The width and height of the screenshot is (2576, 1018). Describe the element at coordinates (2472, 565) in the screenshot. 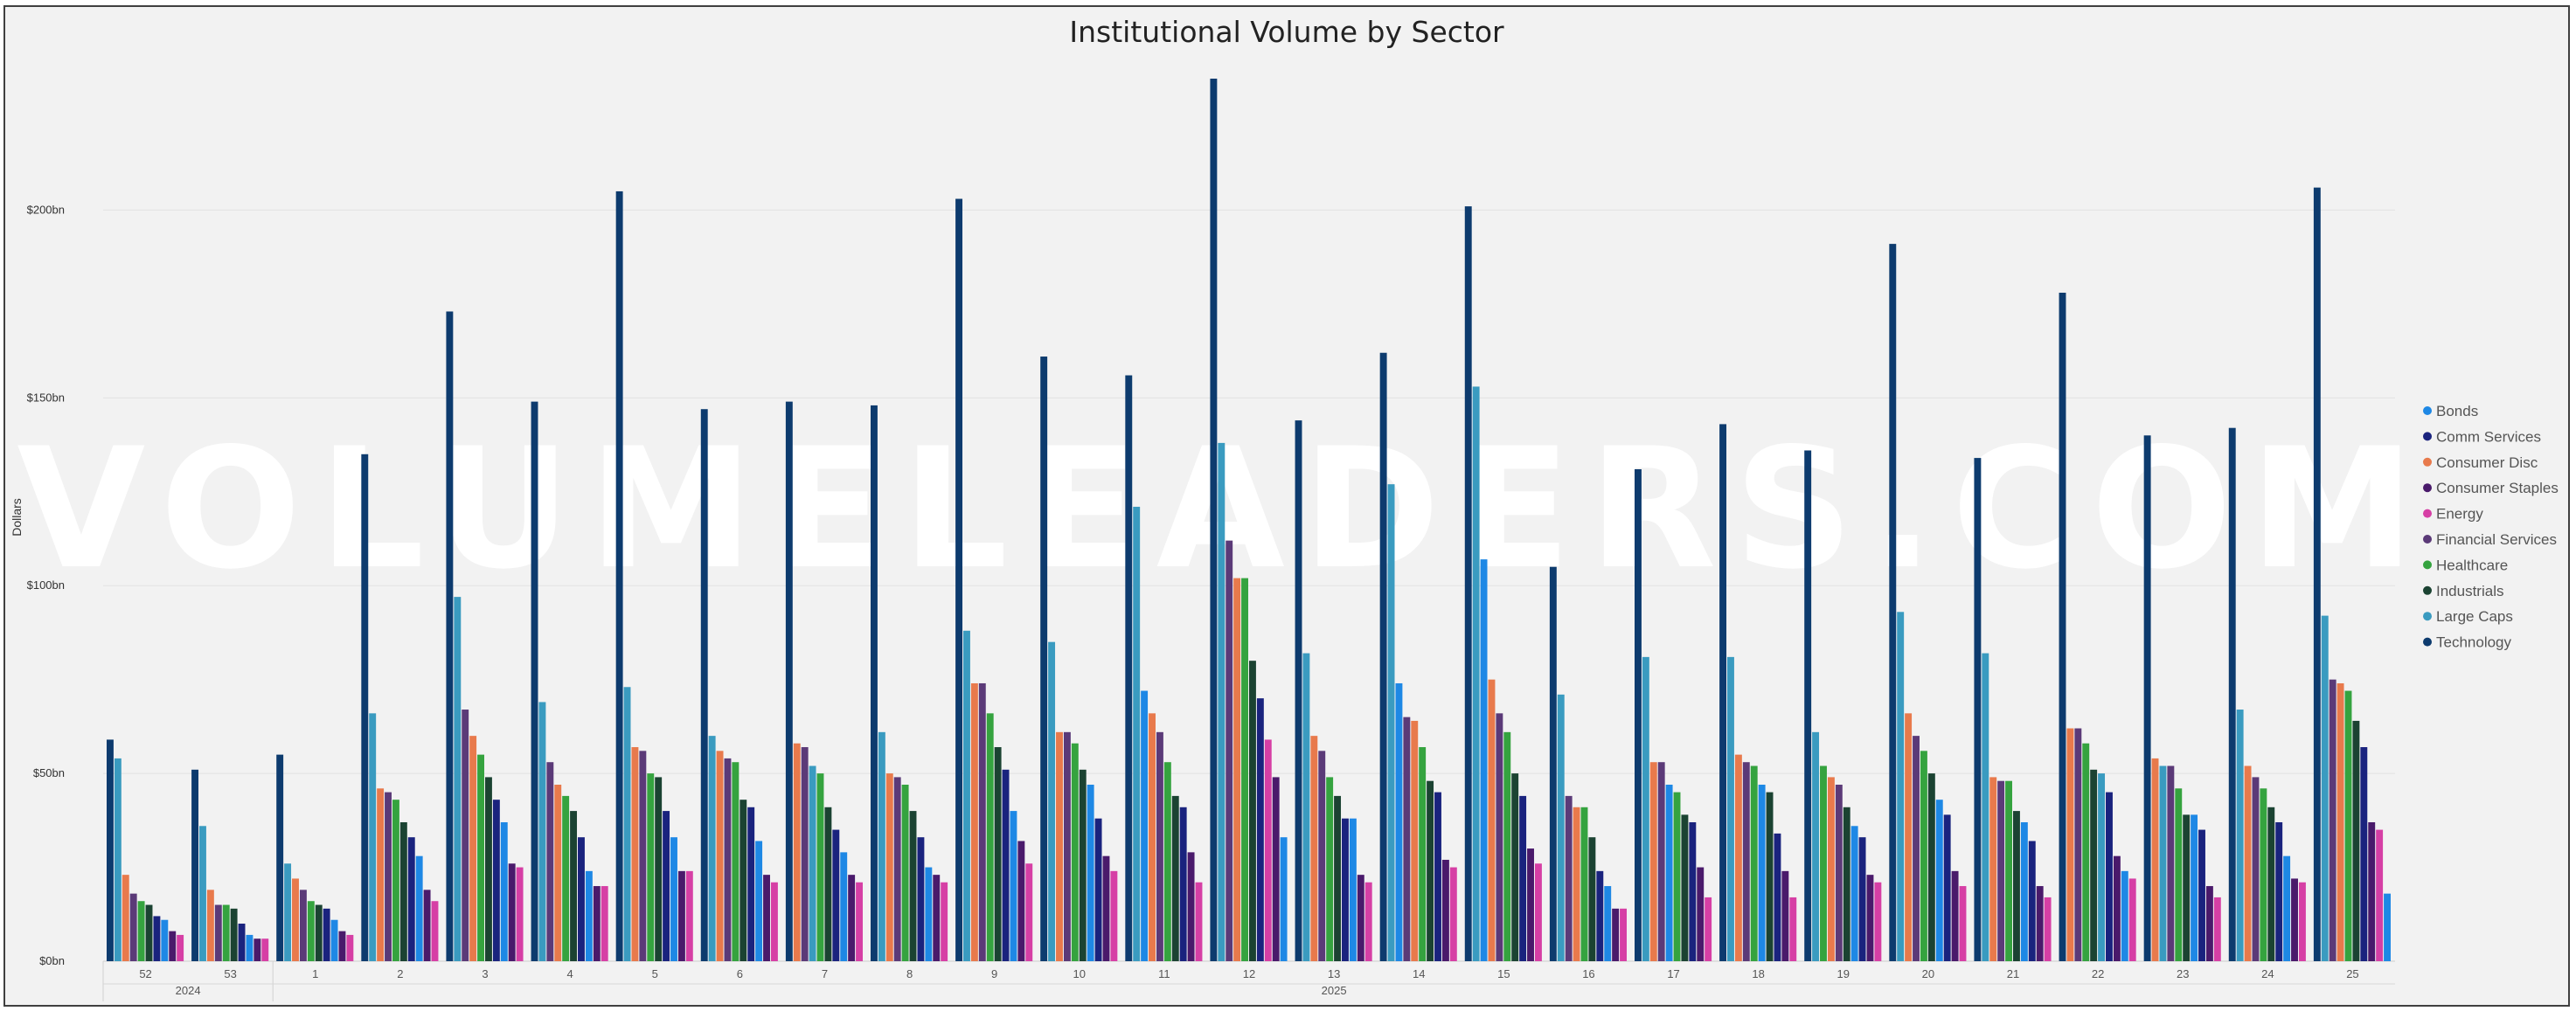

I see `legend-item-healthcare: Healthcare` at that location.